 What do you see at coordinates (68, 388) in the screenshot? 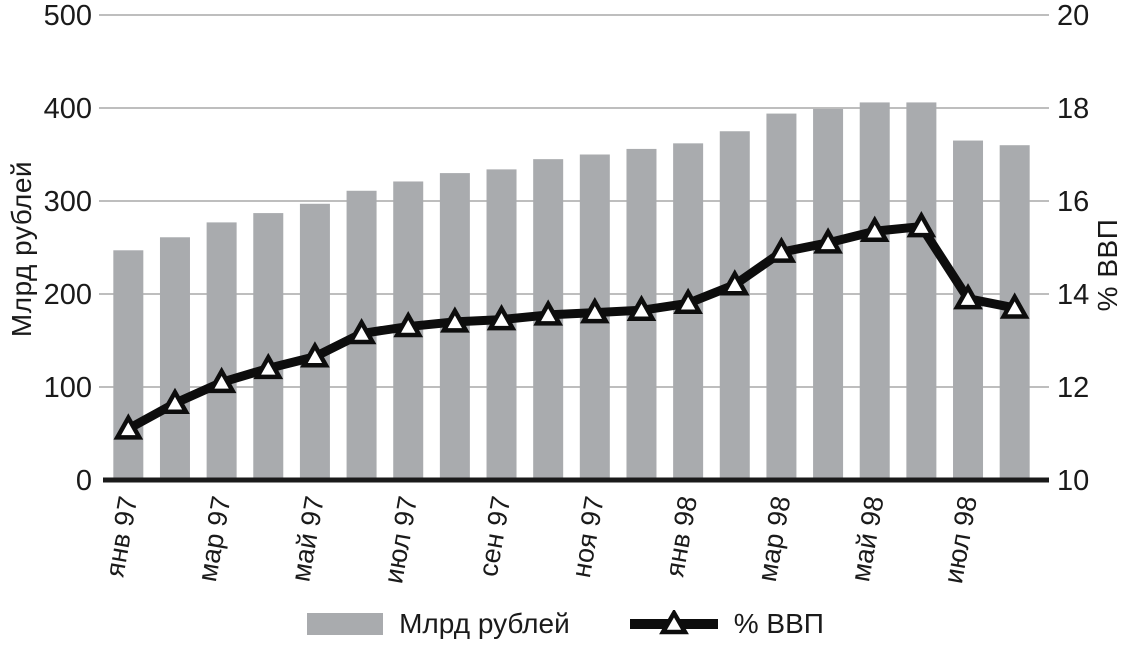
I see `left-axis-tick-label: 100` at bounding box center [68, 388].